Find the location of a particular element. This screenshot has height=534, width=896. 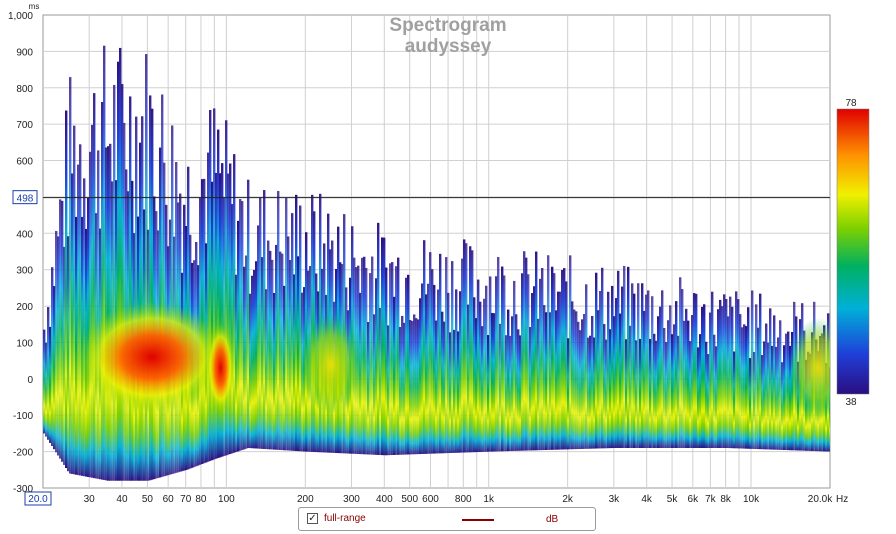

svg-text: 20.0 is located at coordinates (38, 499).